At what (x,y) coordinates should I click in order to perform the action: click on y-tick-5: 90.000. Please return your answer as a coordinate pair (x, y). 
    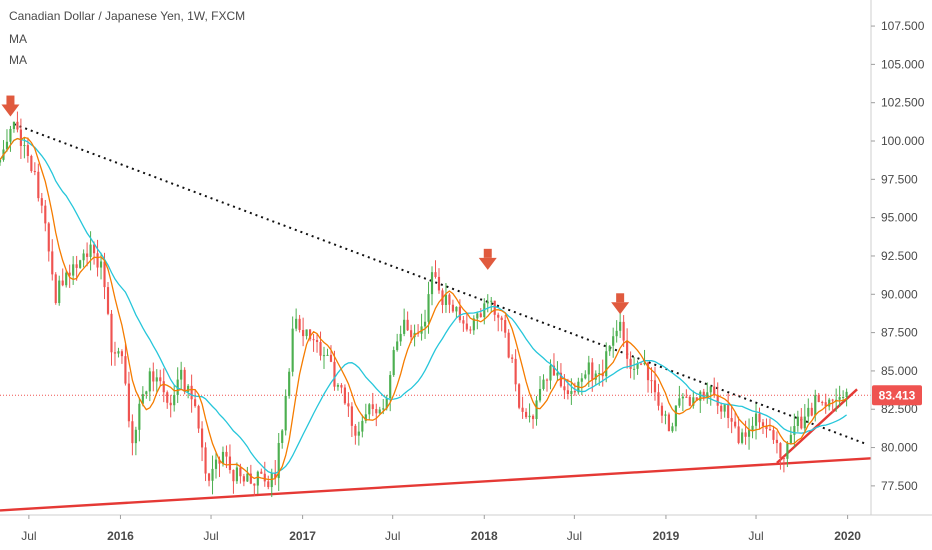
    Looking at the image, I should click on (894, 294).